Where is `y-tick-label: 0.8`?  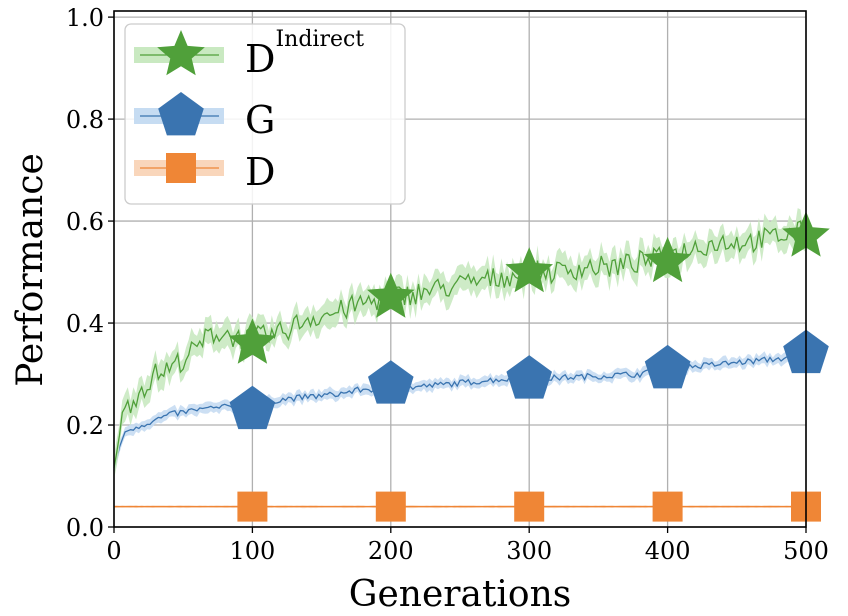
y-tick-label: 0.8 is located at coordinates (85, 120).